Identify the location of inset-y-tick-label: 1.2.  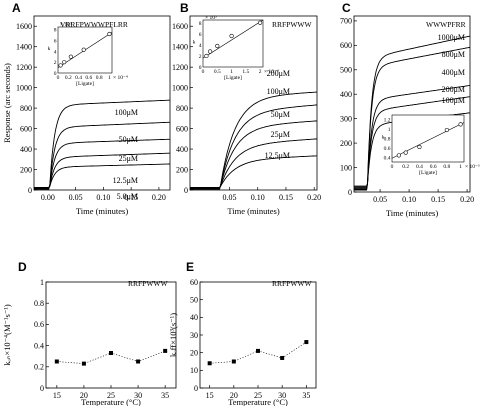
(387, 121).